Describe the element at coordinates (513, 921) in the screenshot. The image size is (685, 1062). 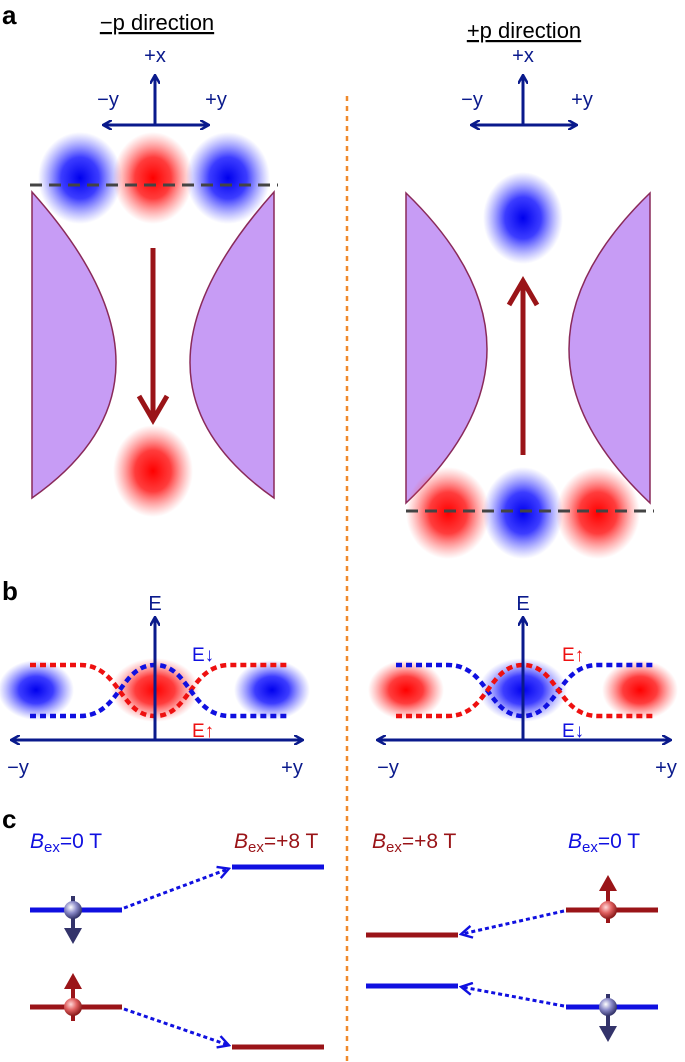
I see `c-right-shift-arrow-red-level` at that location.